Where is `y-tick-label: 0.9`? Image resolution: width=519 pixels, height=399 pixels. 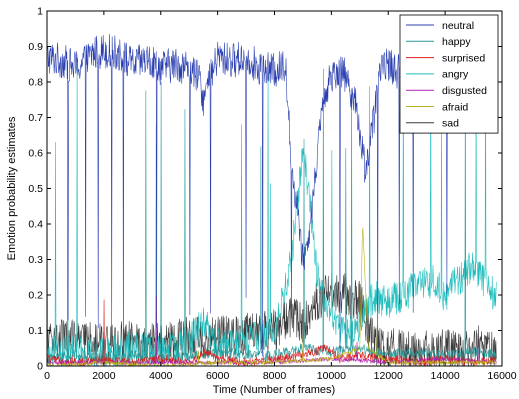
y-tick-label: 0.9 is located at coordinates (35, 47).